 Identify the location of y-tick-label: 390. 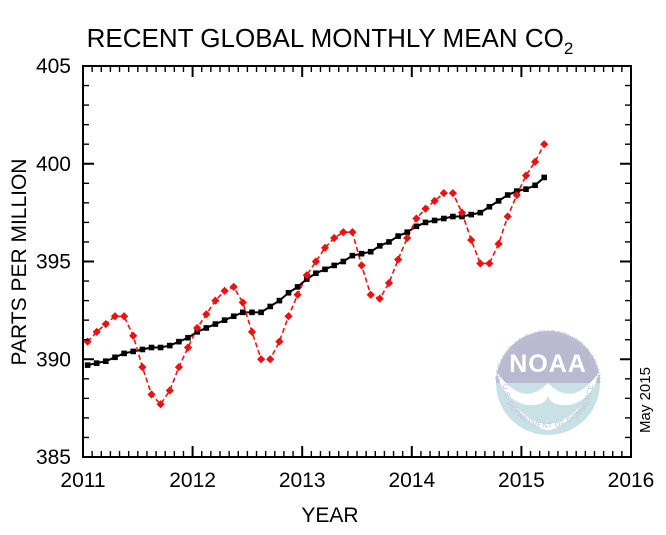
(53, 359).